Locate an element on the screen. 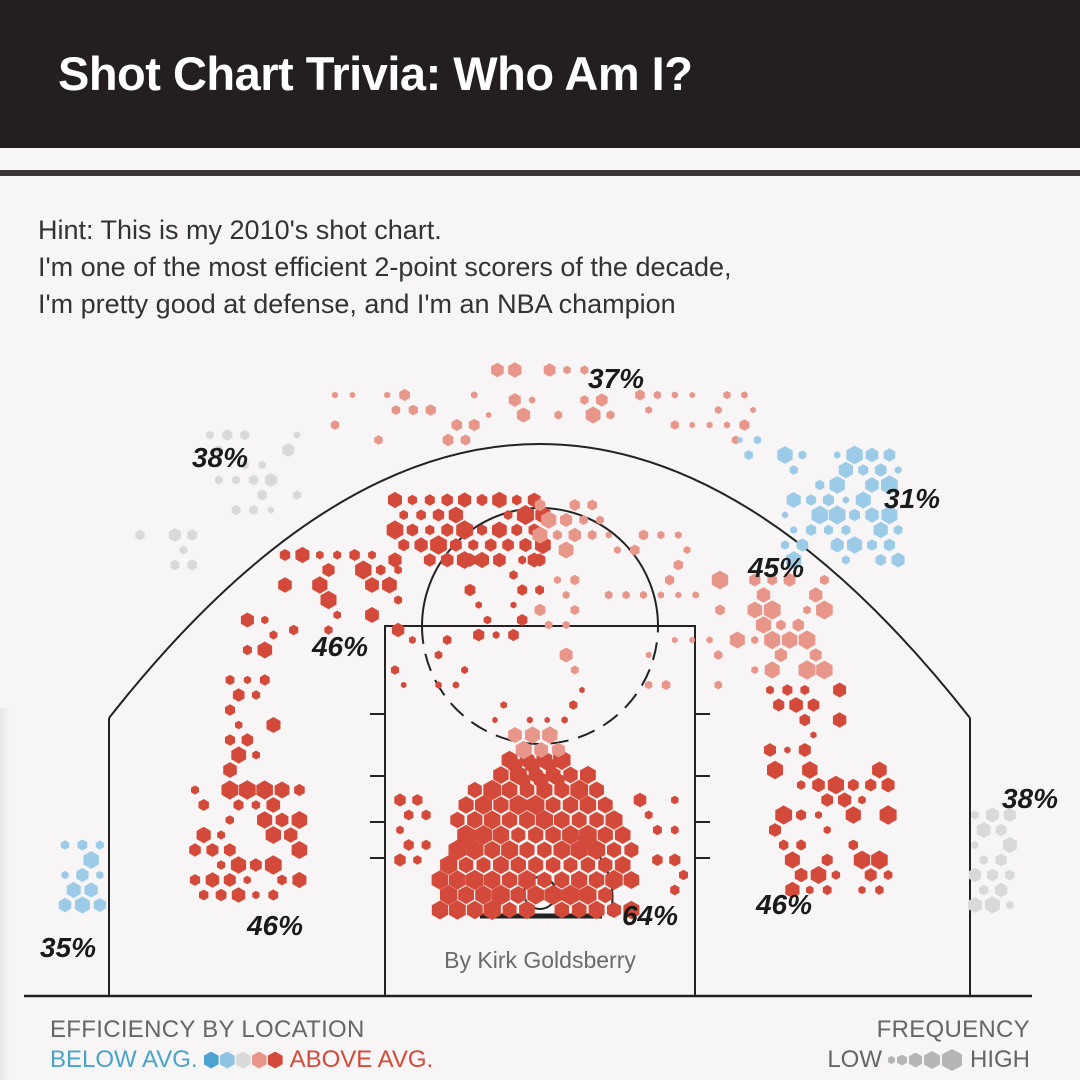 This screenshot has width=1080, height=1080. zone-label-9: 64% is located at coordinates (650, 915).